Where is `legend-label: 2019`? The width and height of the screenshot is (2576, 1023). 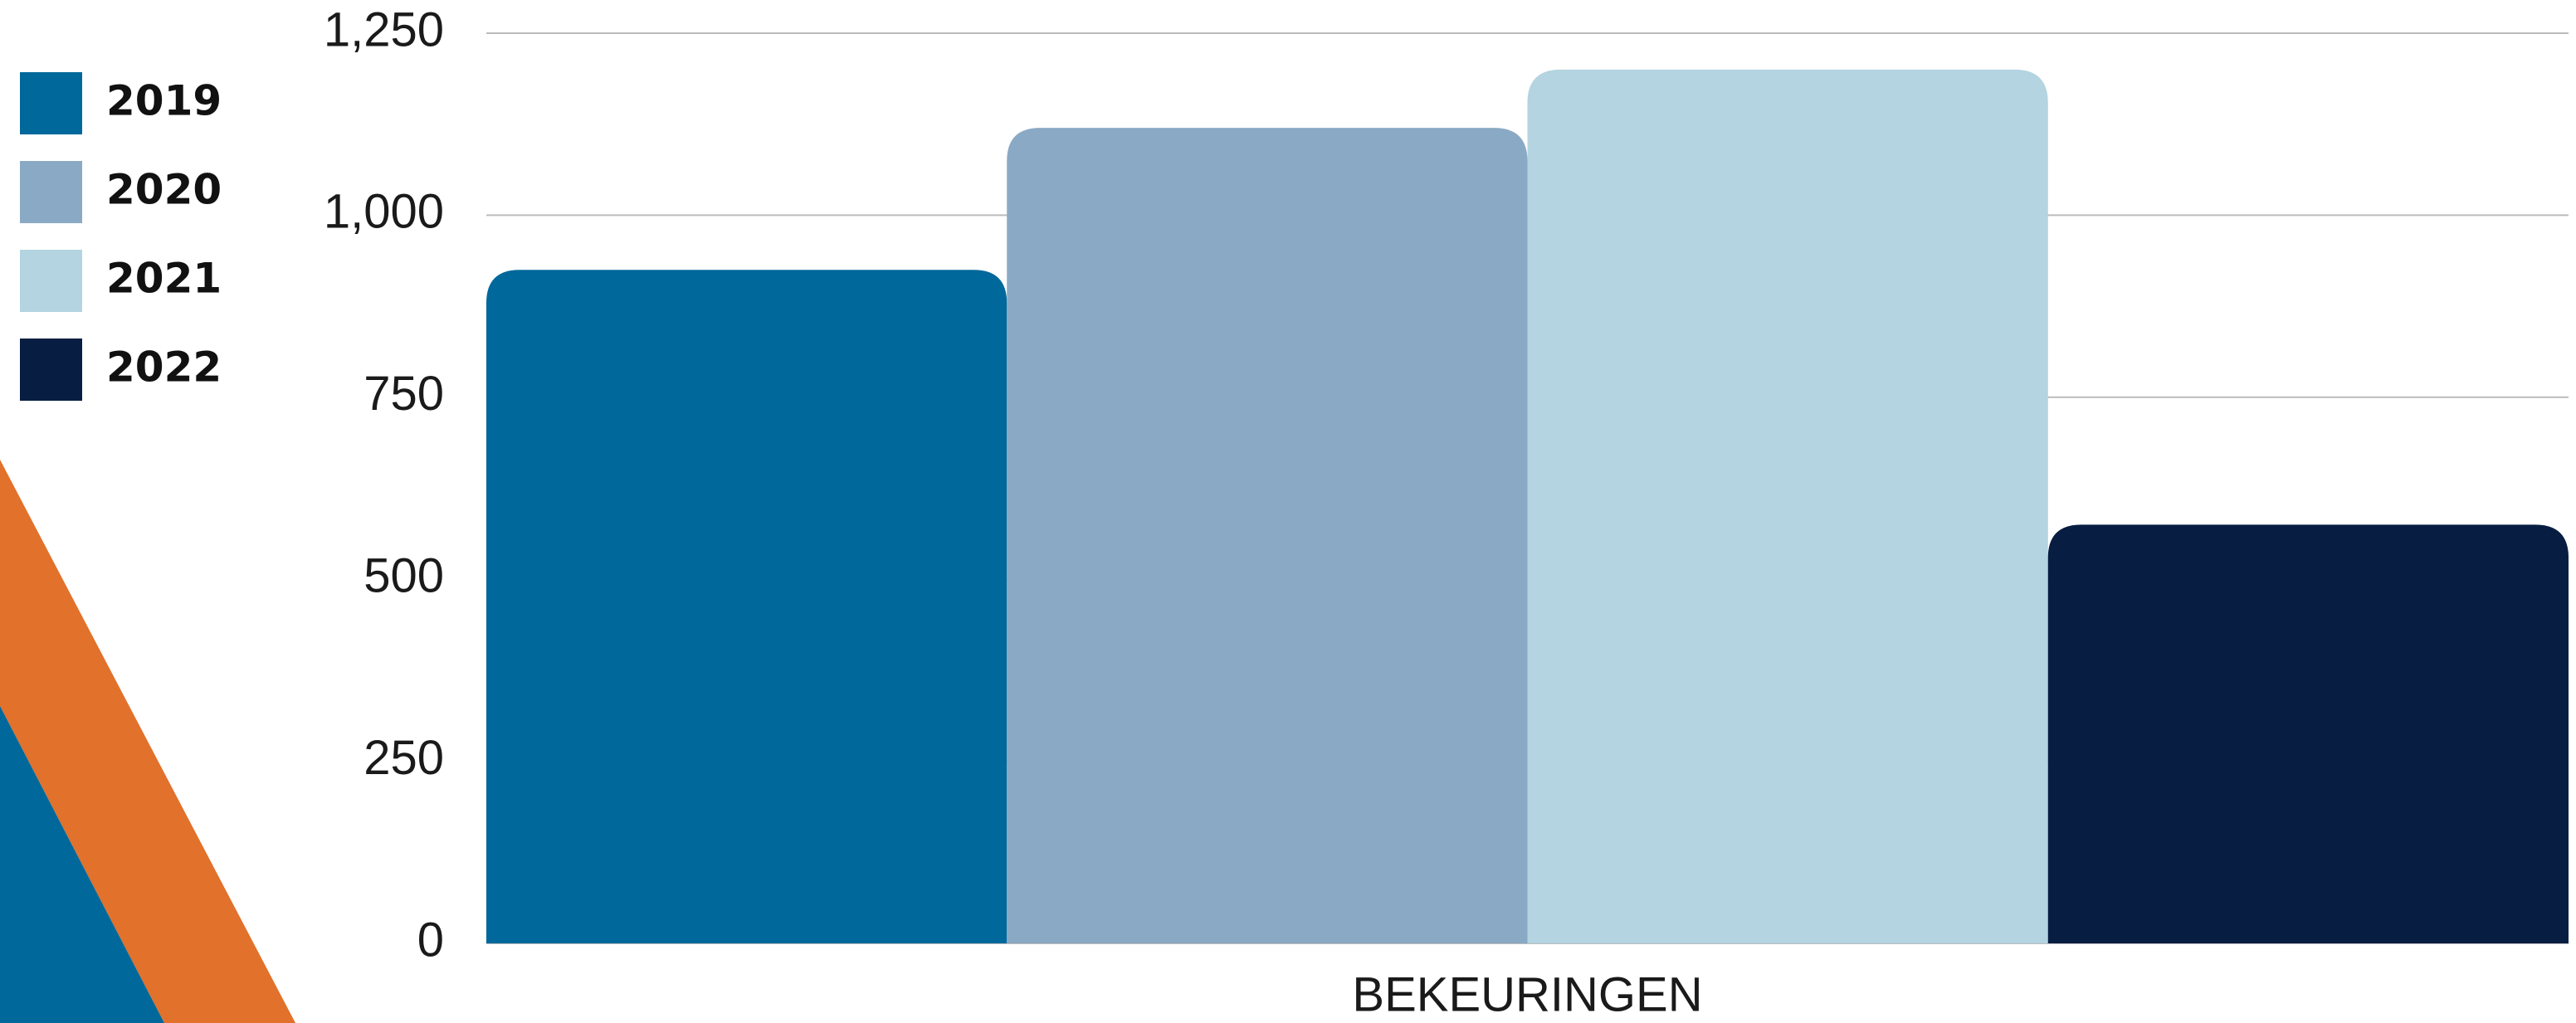 legend-label: 2019 is located at coordinates (164, 101).